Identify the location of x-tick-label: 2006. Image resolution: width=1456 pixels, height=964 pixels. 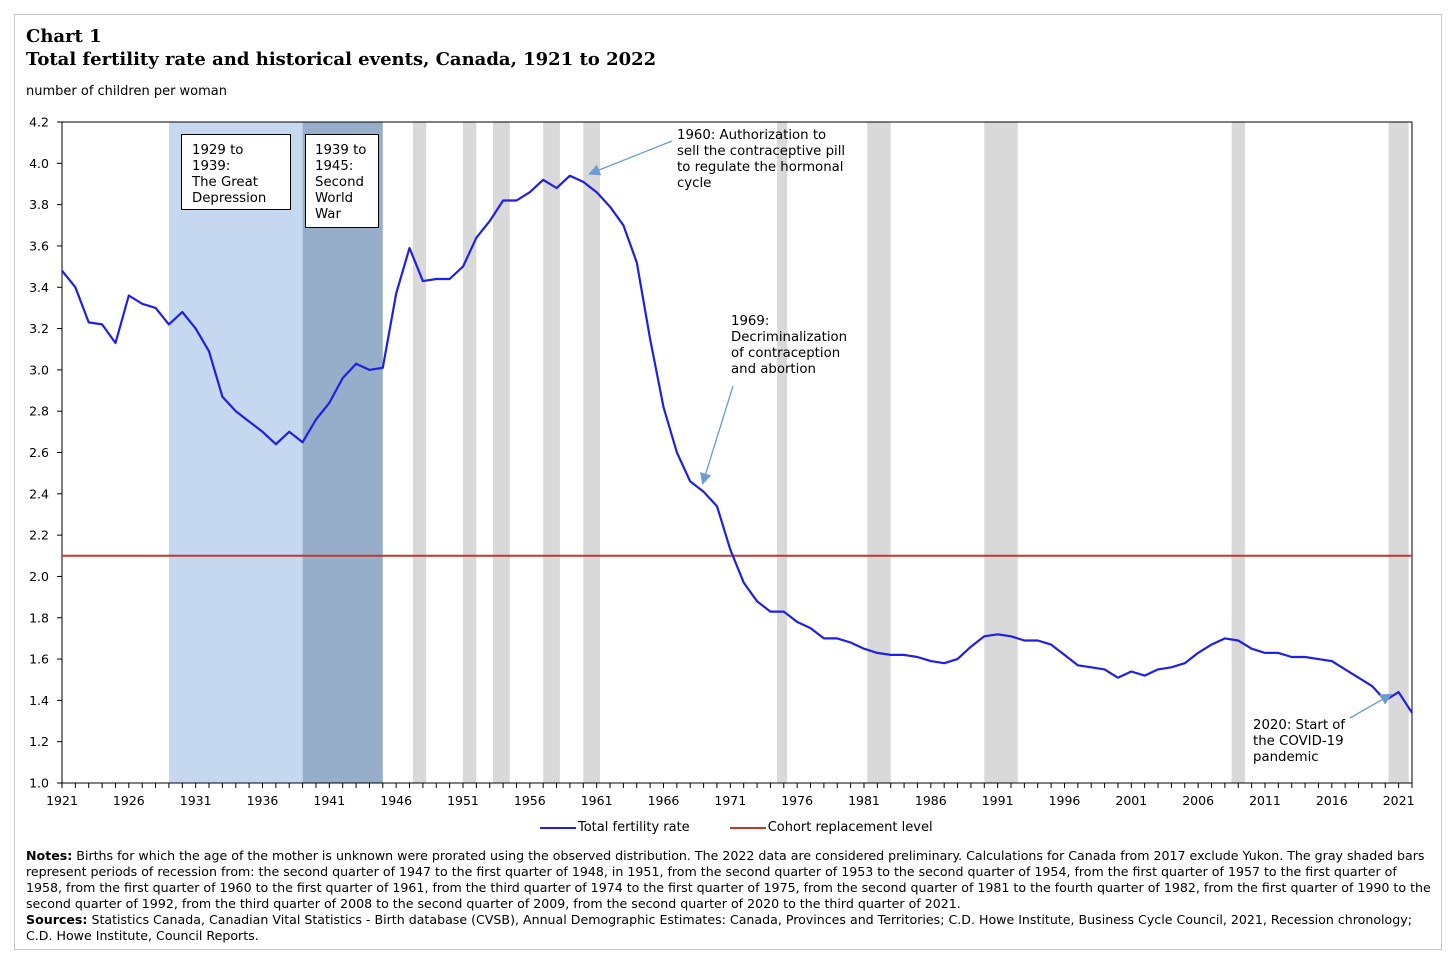
(1198, 800).